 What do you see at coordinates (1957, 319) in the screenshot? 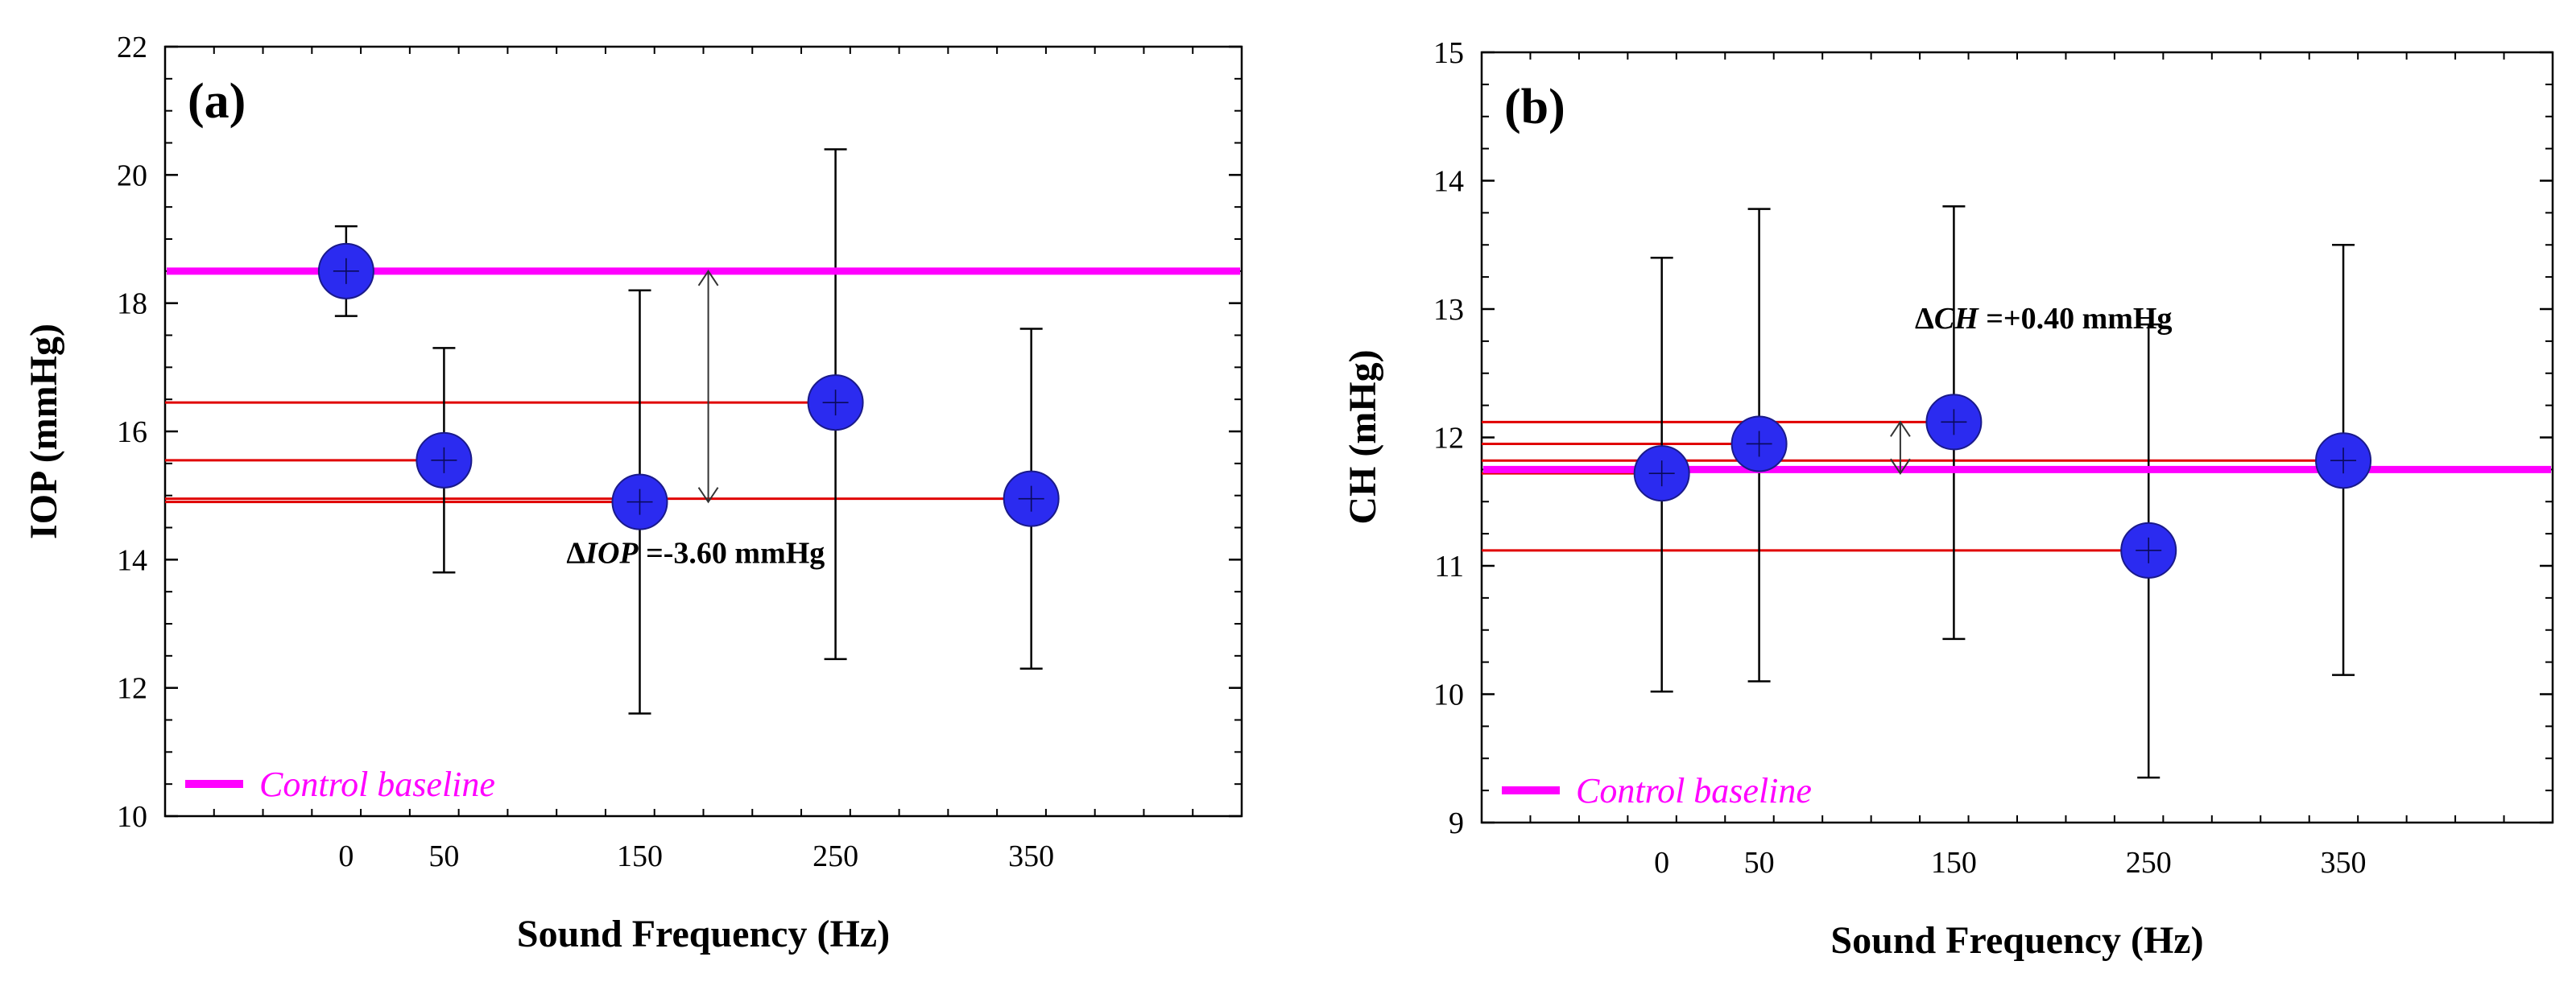
I see `delta-variable: CH` at bounding box center [1957, 319].